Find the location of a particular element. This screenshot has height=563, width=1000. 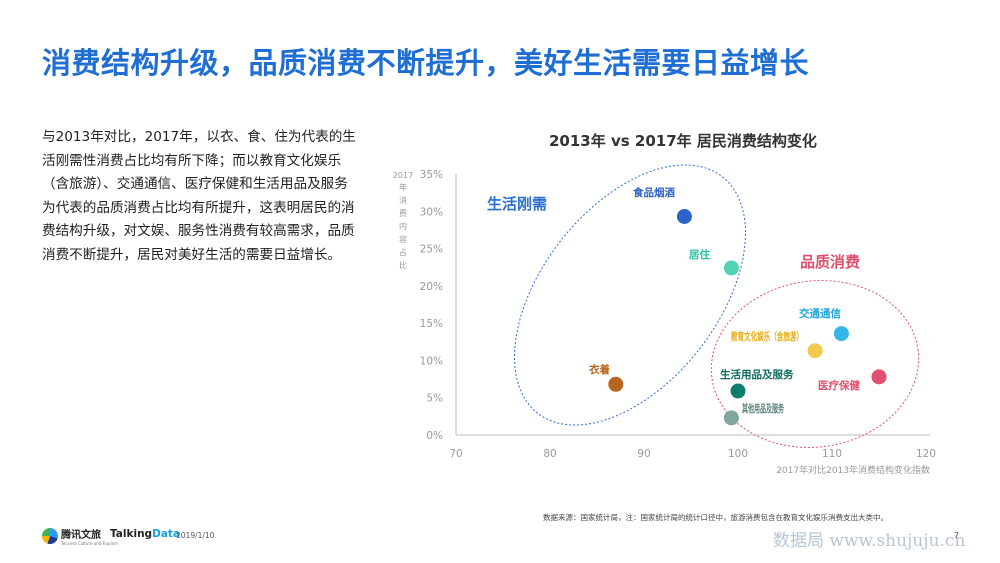

point-label-transport: 交通通信 is located at coordinates (820, 313).